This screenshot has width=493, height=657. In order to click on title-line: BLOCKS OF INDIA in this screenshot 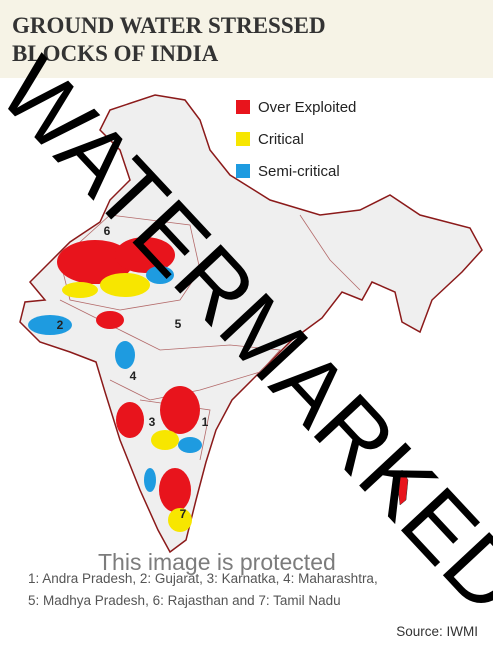, I will do `click(115, 53)`.